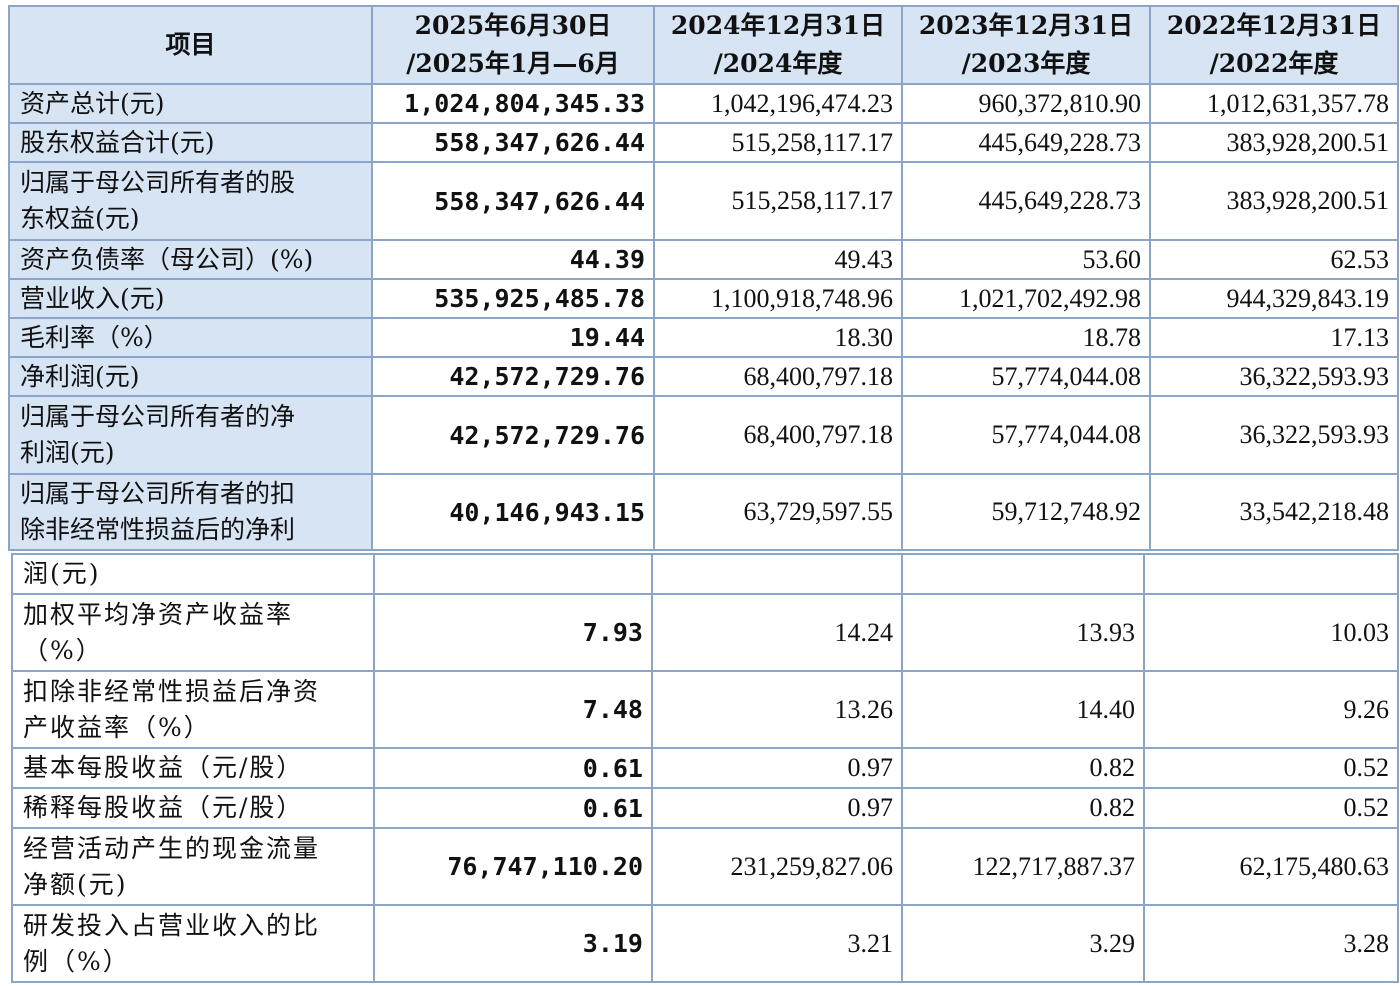 This screenshot has width=1400, height=986. I want to click on value-2025: 1,024,804,345.33, so click(513, 103).